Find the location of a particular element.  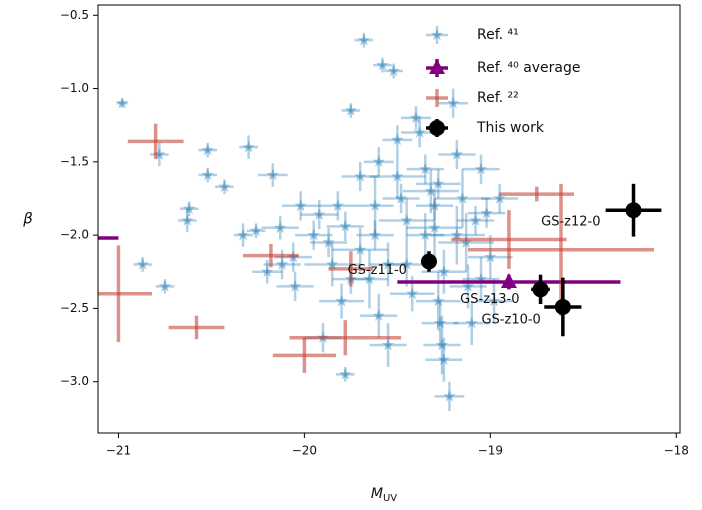

x-axis-label: MUV is located at coordinates (384, 495).